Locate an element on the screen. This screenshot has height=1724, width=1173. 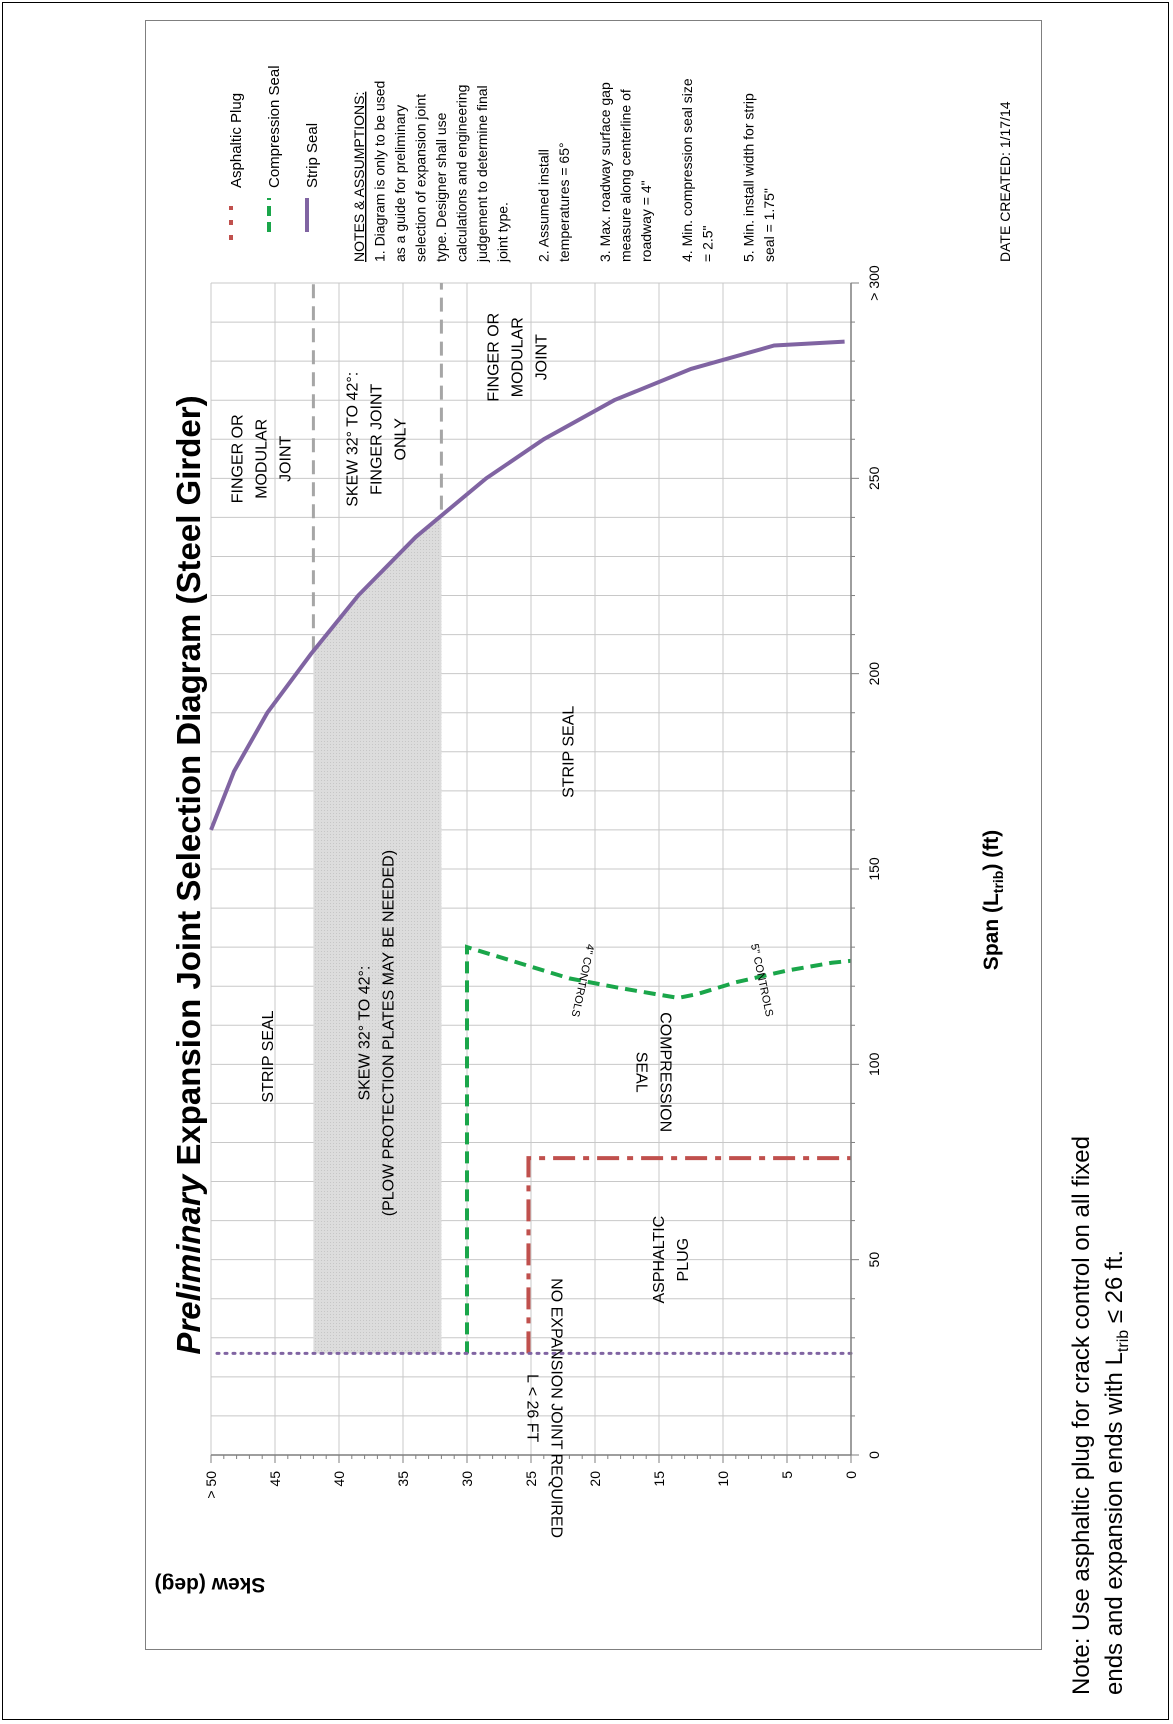
region-label: ASPHALTIC is located at coordinates (659, 1260).